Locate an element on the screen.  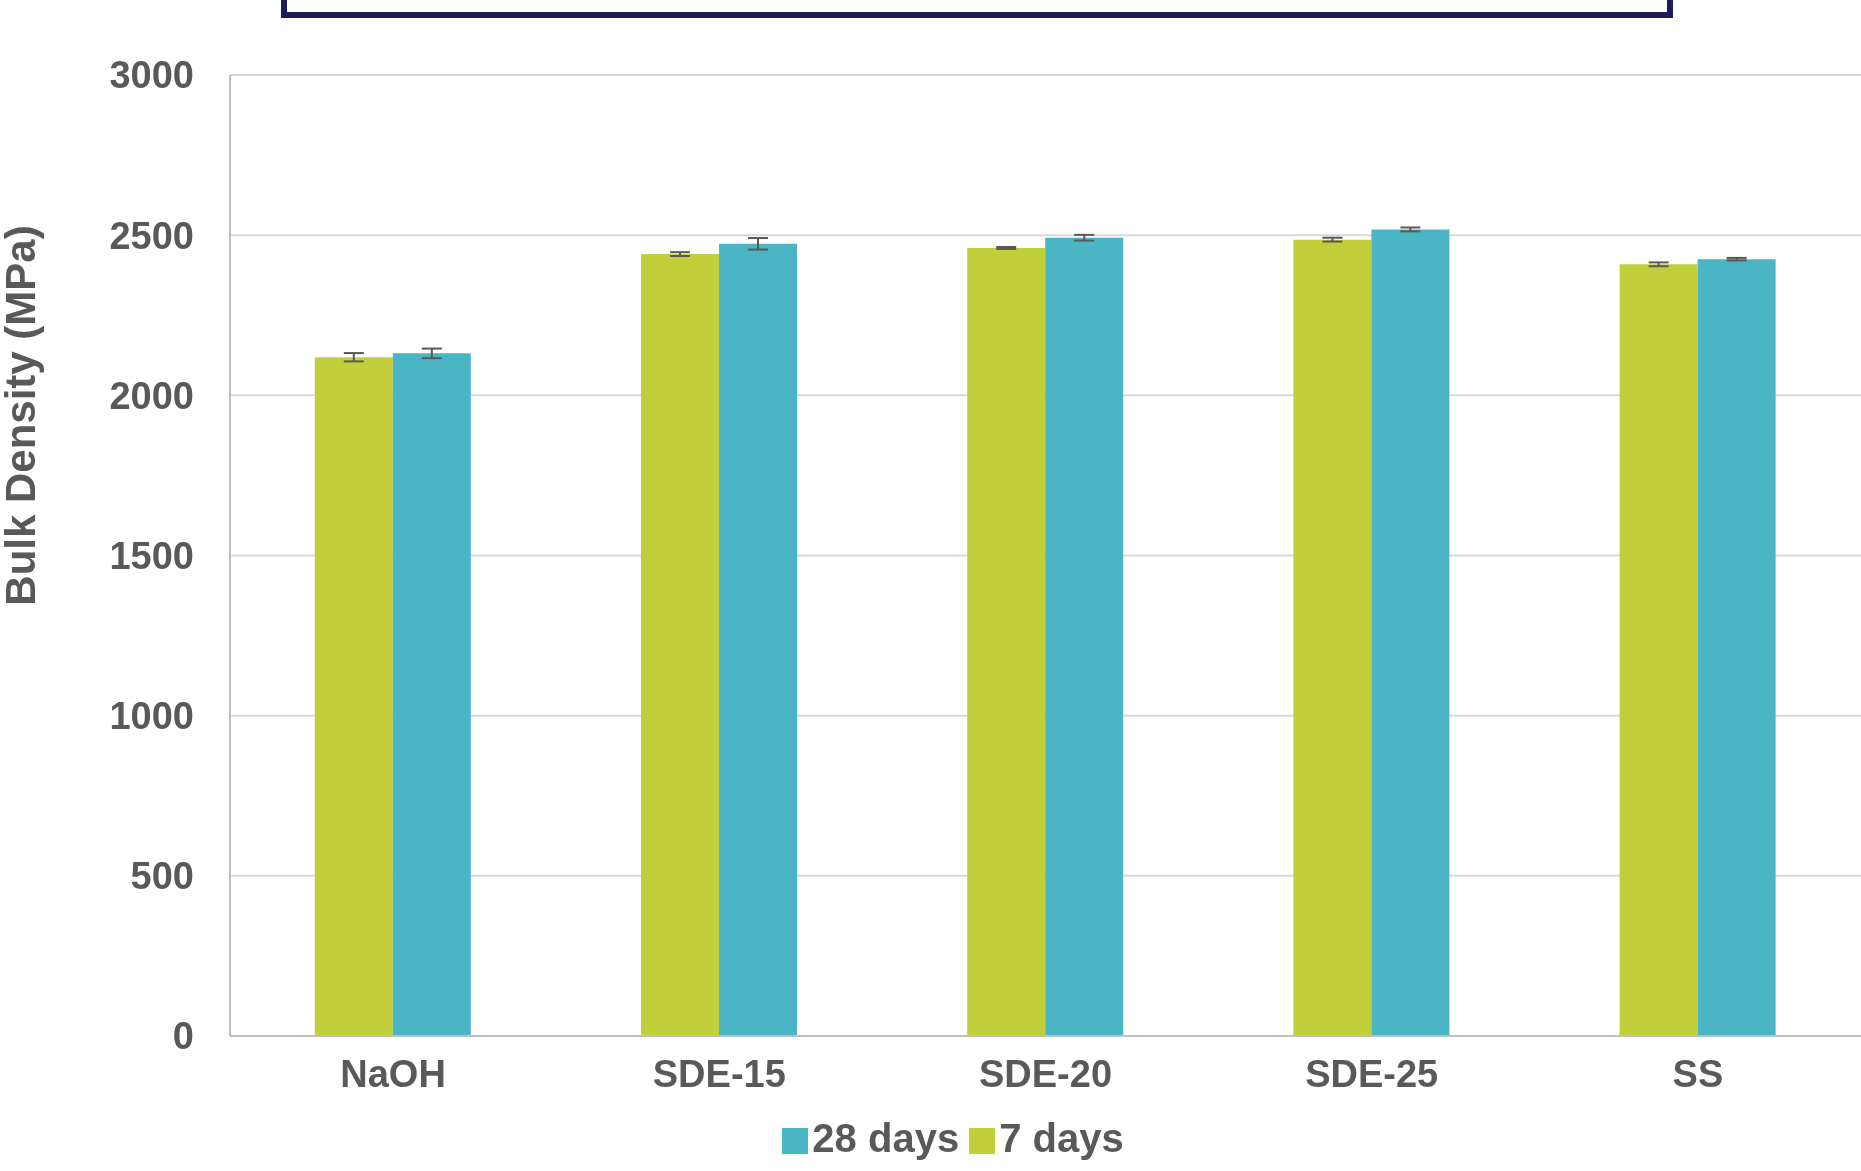
y-tick-label: 1500 is located at coordinates (151, 555).